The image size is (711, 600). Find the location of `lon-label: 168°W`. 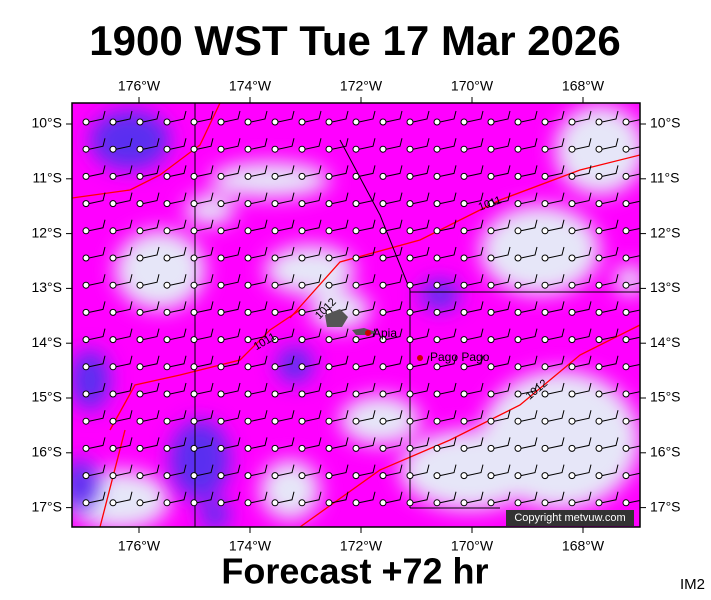

lon-label: 168°W is located at coordinates (583, 546).